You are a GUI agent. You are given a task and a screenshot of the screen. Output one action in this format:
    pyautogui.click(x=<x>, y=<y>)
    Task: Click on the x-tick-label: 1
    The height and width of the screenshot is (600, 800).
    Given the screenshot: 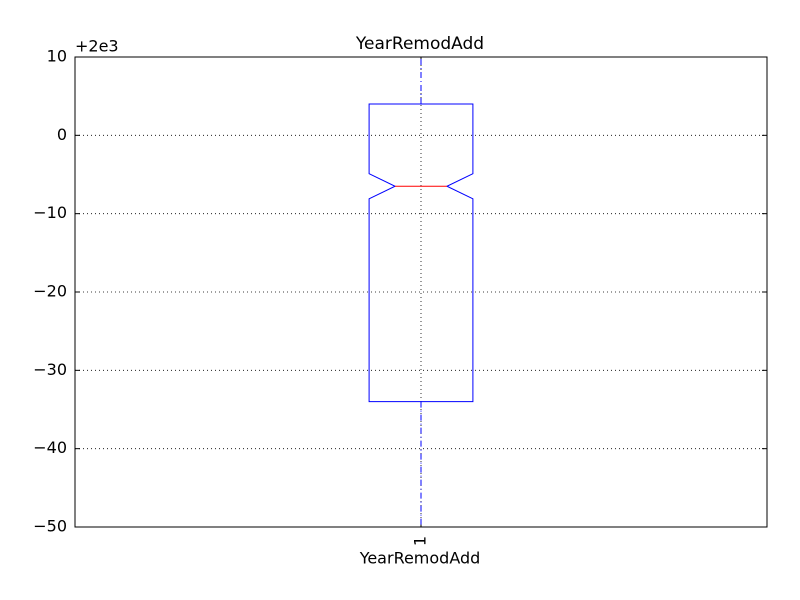 What is the action you would take?
    pyautogui.click(x=420, y=541)
    